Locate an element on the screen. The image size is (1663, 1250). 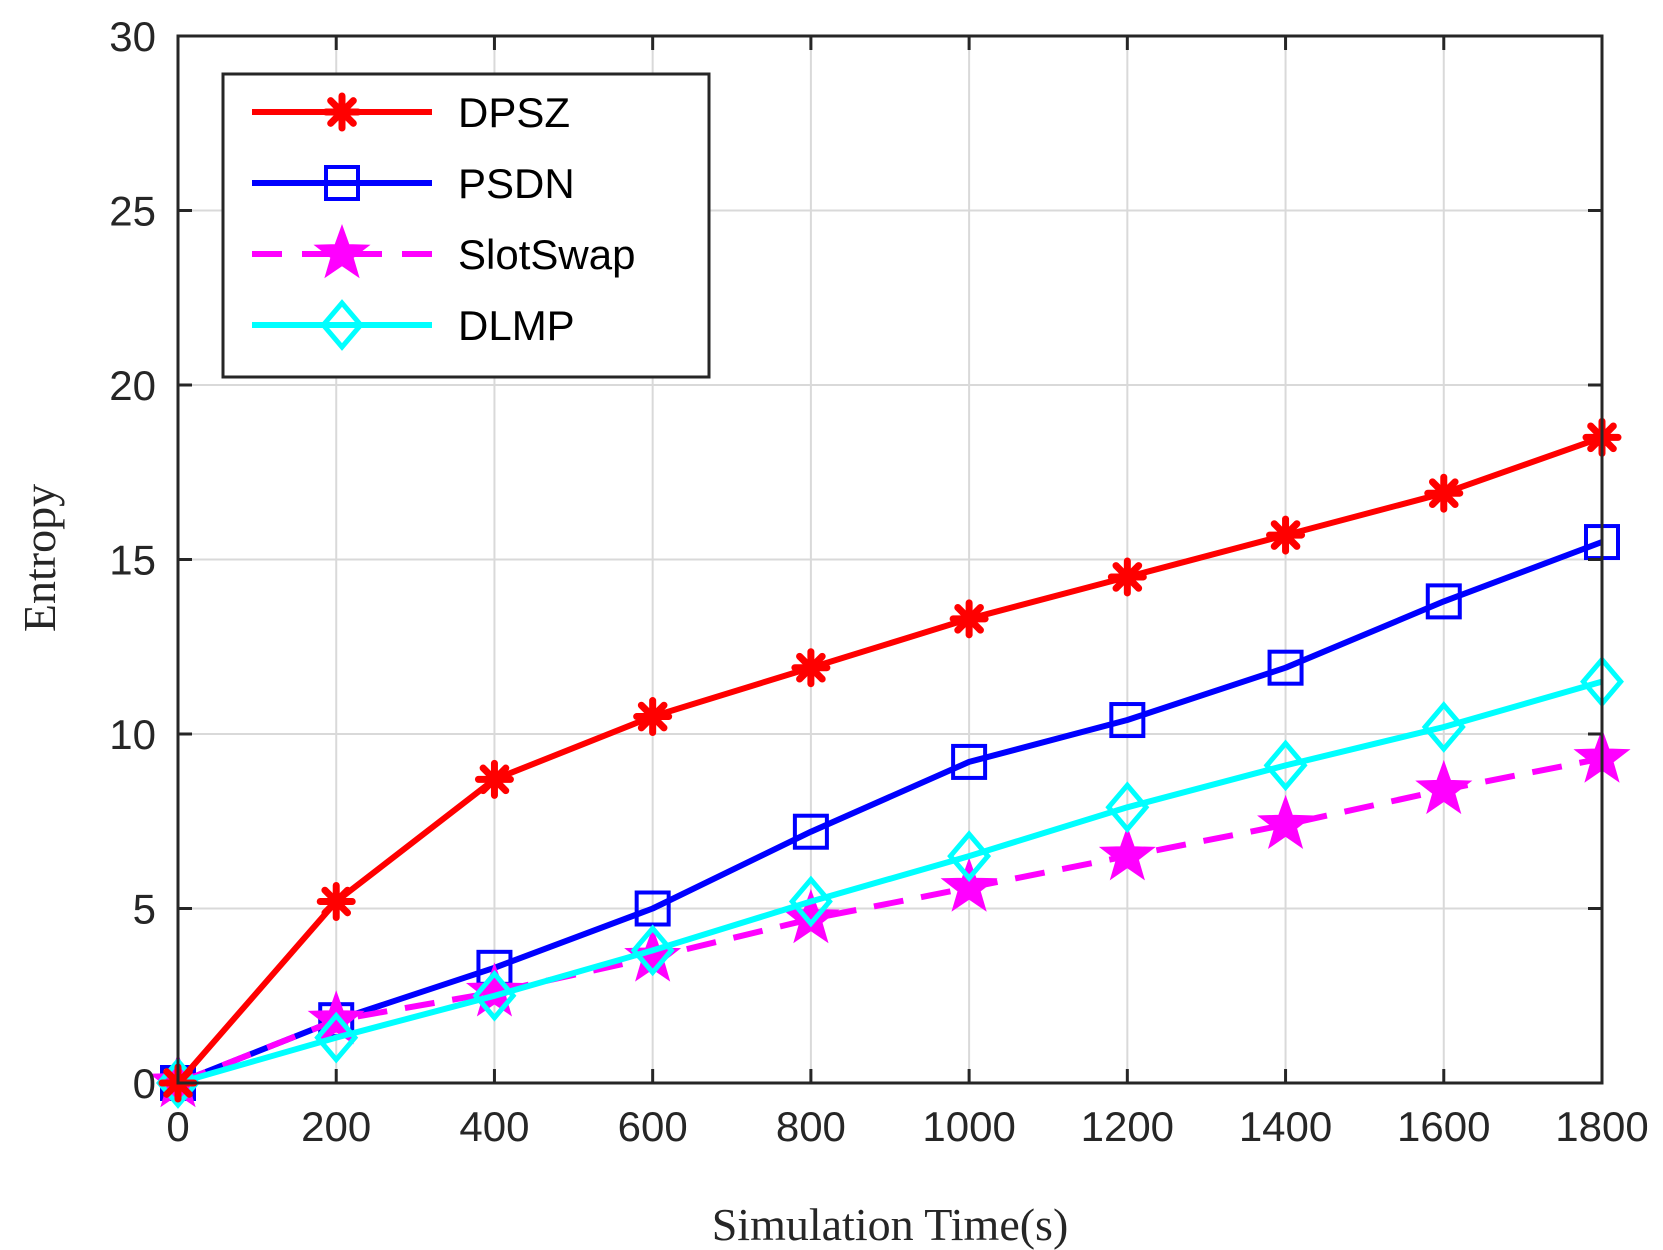
x-tick-label: 800 is located at coordinates (811, 1126).